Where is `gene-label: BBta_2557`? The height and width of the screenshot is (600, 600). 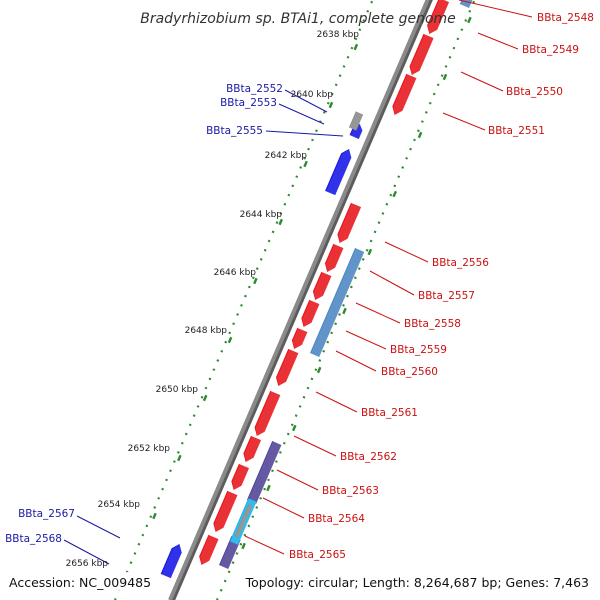 gene-label: BBta_2557 is located at coordinates (446, 296).